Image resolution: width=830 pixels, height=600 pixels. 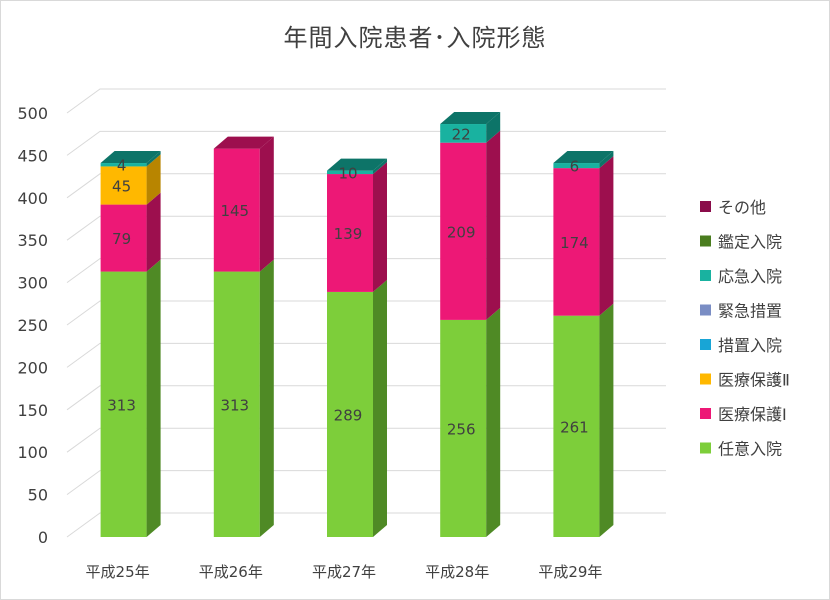 I want to click on gridline, so click(x=366, y=101).